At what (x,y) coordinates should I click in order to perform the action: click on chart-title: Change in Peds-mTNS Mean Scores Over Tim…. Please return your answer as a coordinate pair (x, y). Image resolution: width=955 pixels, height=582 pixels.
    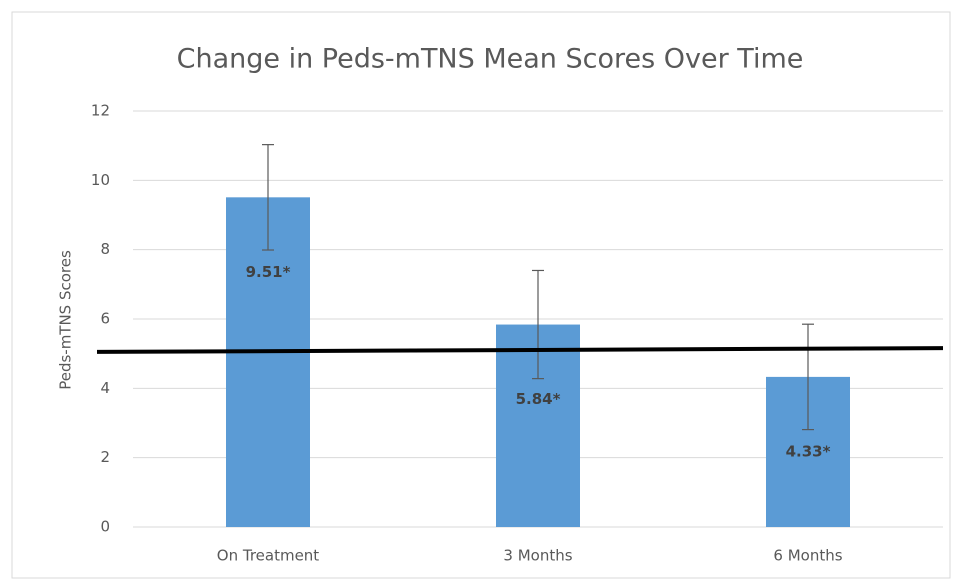
    Looking at the image, I should click on (490, 59).